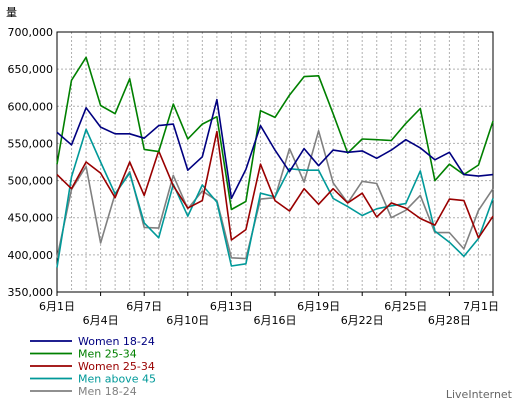 The height and width of the screenshot is (405, 520). I want to click on x-tick-label: 6月22日, so click(362, 320).